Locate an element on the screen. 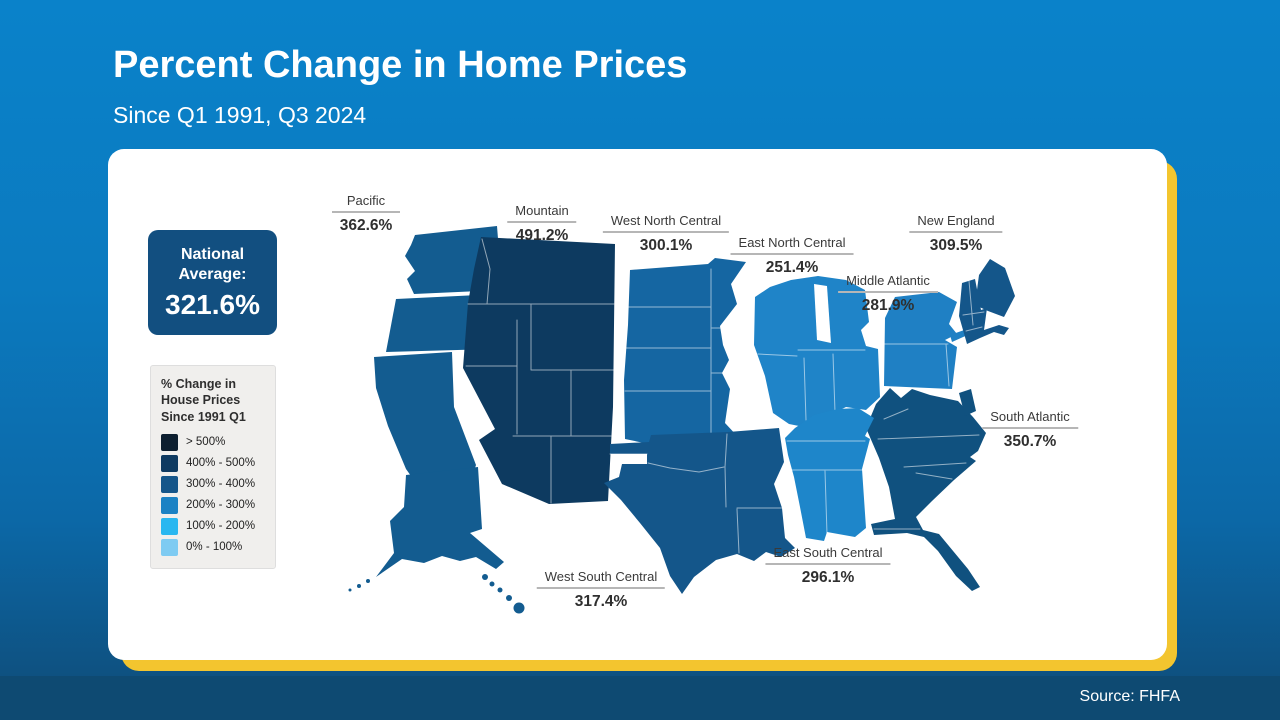 Image resolution: width=1280 pixels, height=720 pixels. region-west-south-central is located at coordinates (699, 511).